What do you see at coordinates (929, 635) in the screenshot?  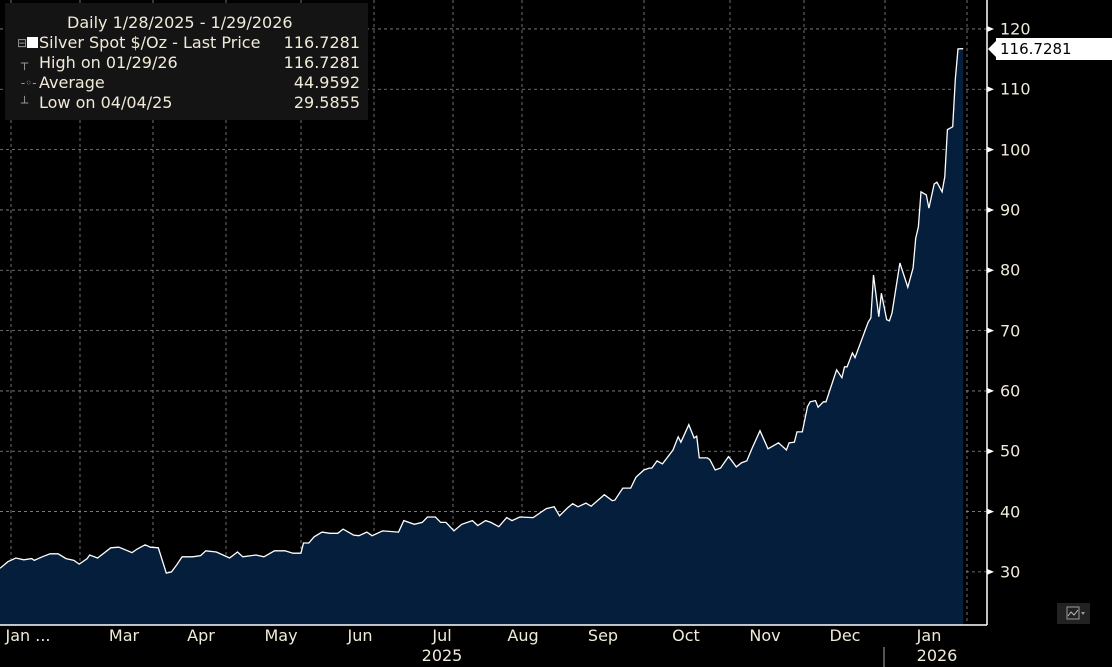 I see `x-tick-label: Jan` at bounding box center [929, 635].